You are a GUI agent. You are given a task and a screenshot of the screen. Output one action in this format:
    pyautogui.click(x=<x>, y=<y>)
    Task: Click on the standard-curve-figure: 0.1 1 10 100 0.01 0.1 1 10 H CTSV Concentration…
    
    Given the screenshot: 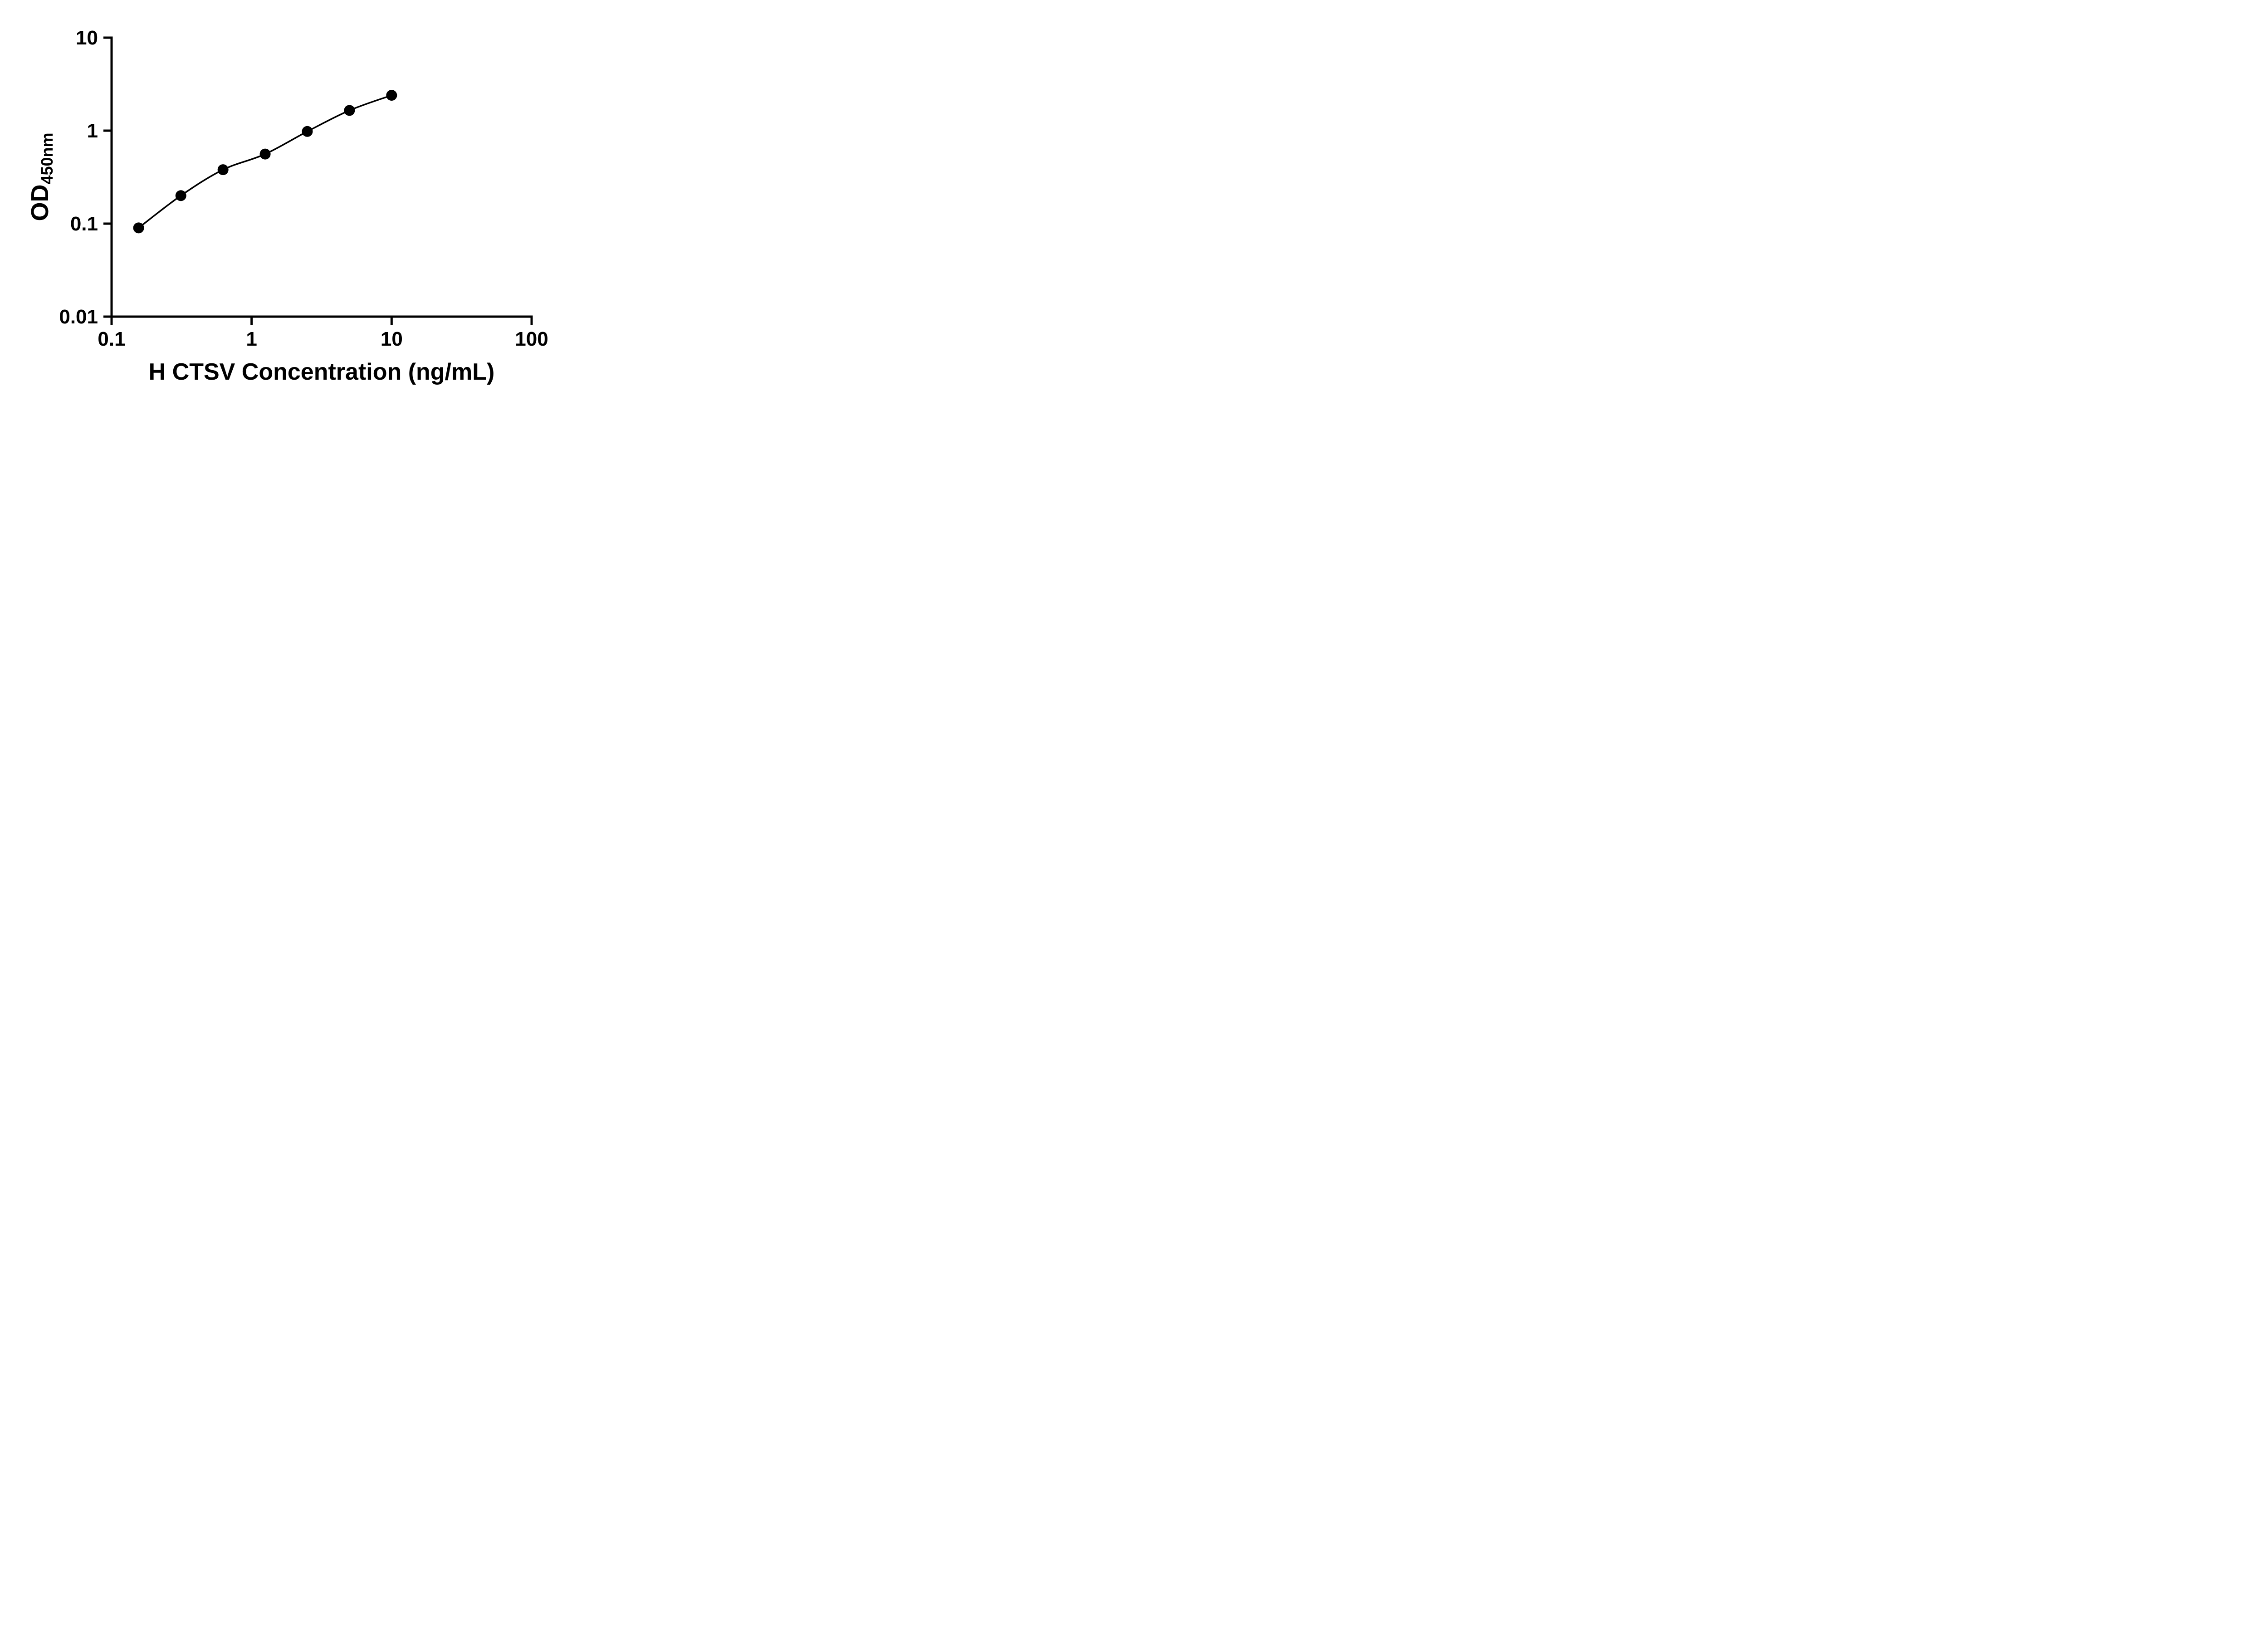 What is the action you would take?
    pyautogui.click(x=291, y=204)
    